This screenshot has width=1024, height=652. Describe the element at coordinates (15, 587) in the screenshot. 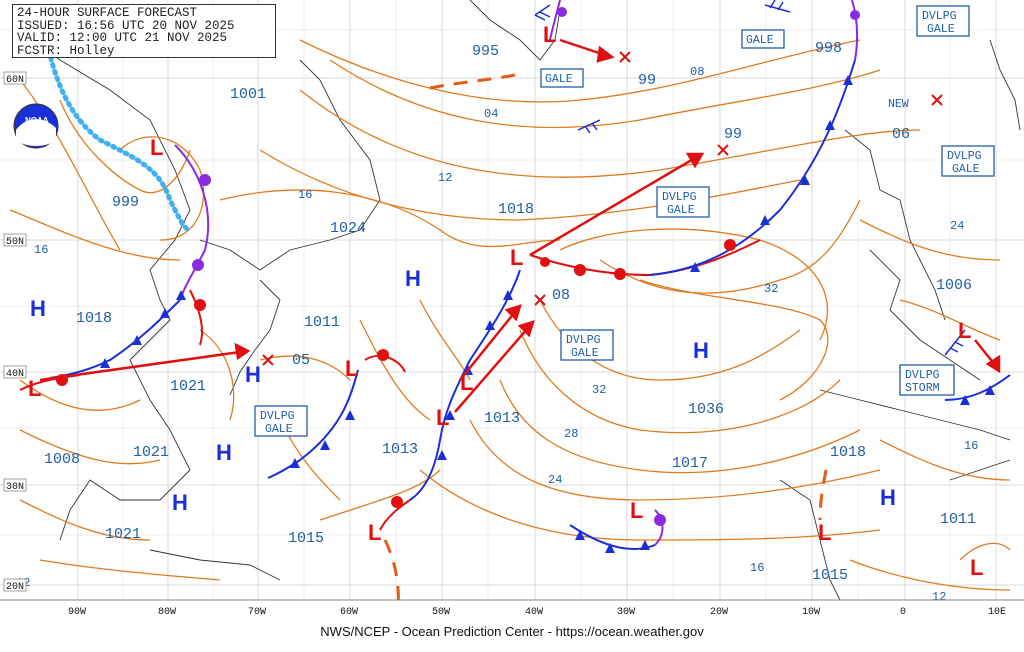

I see `lat-label: 20N` at that location.